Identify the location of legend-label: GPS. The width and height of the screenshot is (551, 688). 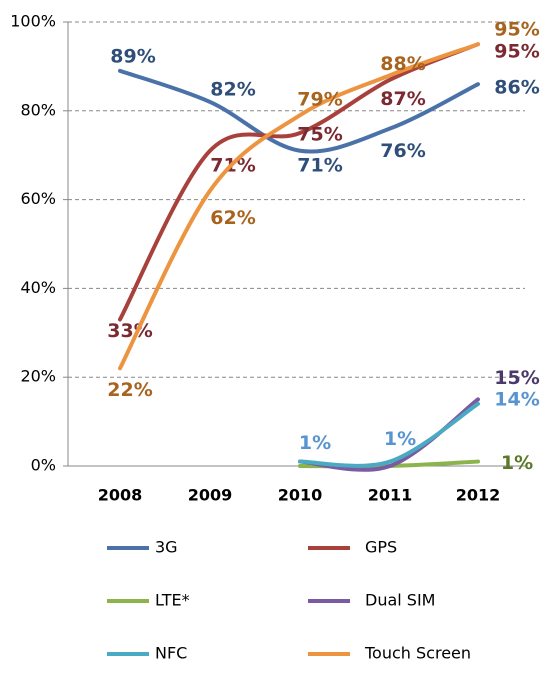
(381, 547).